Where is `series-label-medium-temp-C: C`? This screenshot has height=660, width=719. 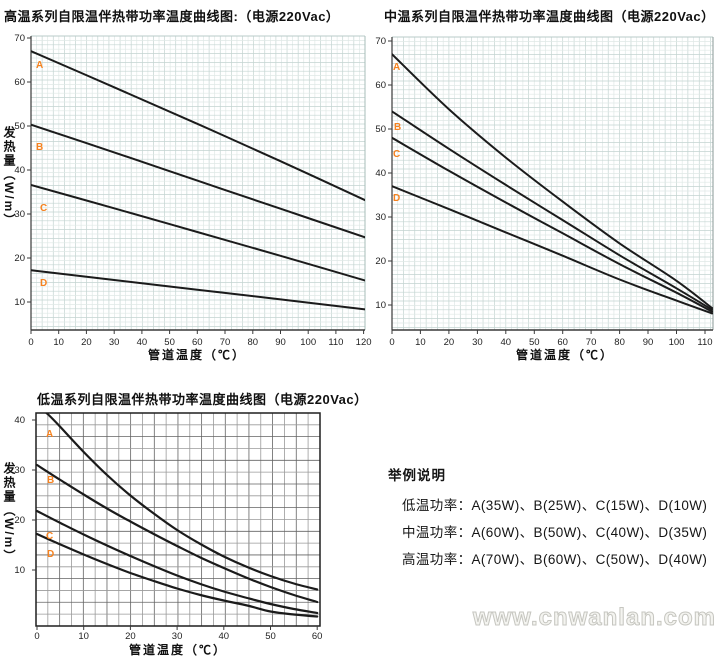
series-label-medium-temp-C: C is located at coordinates (397, 154).